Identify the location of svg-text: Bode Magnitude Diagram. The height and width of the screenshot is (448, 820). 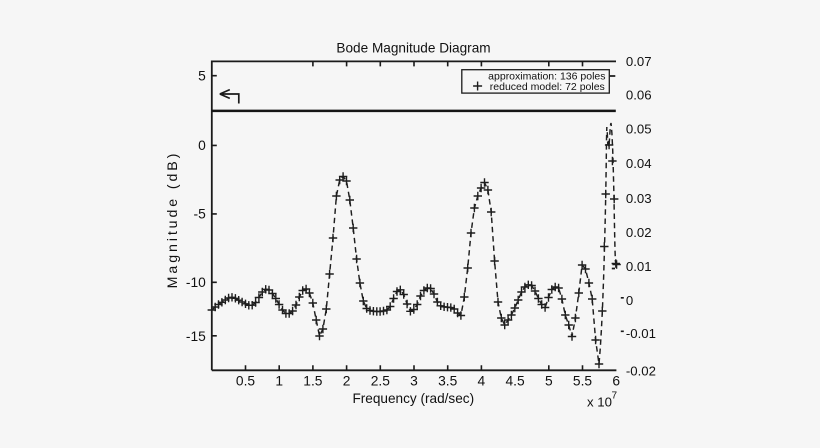
(413, 48).